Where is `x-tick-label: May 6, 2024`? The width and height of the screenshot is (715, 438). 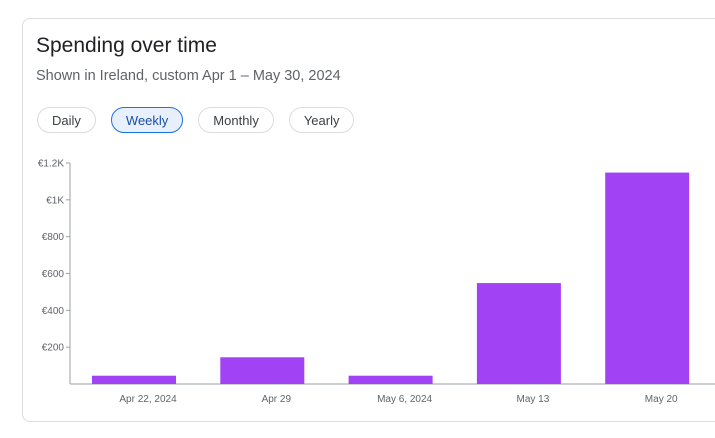
x-tick-label: May 6, 2024 is located at coordinates (404, 399).